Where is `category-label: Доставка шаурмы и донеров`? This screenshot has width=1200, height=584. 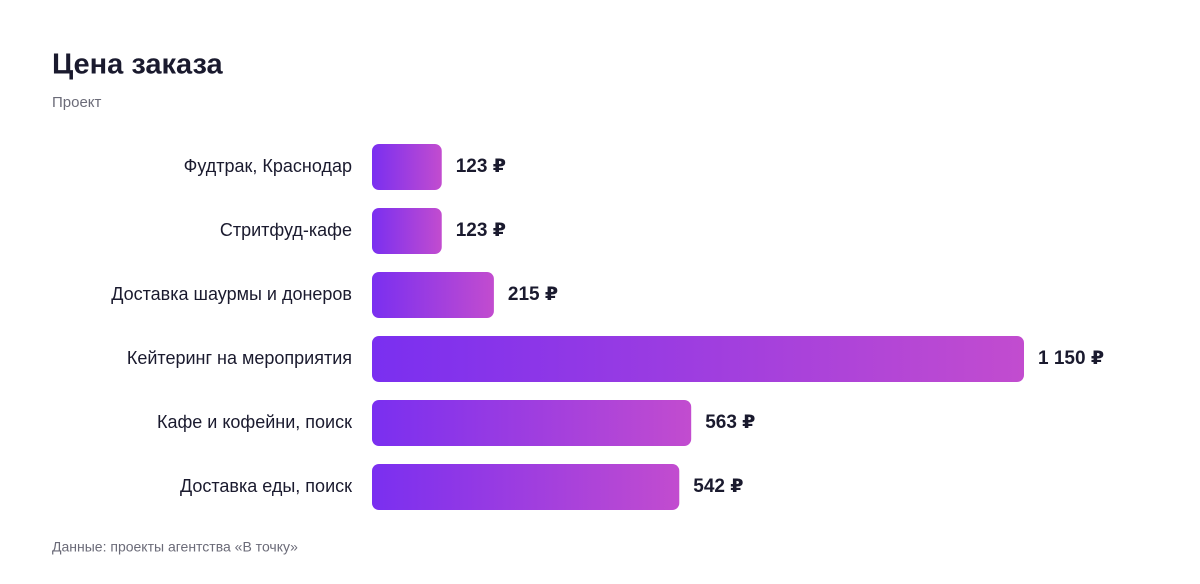 category-label: Доставка шаурмы и донеров is located at coordinates (231, 294).